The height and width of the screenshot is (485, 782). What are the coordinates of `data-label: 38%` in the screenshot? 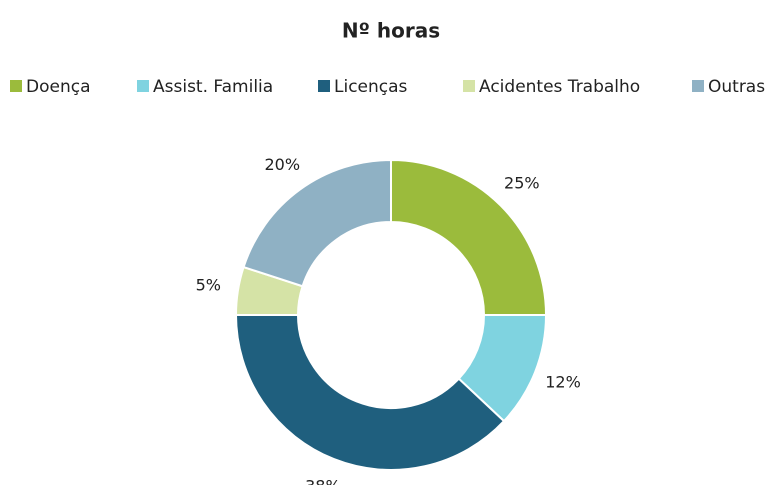 It's located at (323, 481).